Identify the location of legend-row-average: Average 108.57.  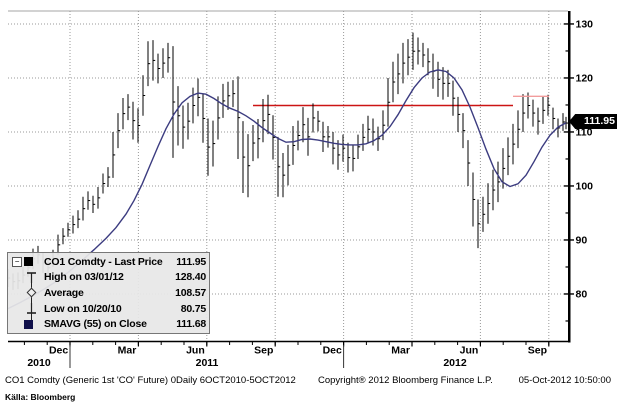
(109, 293).